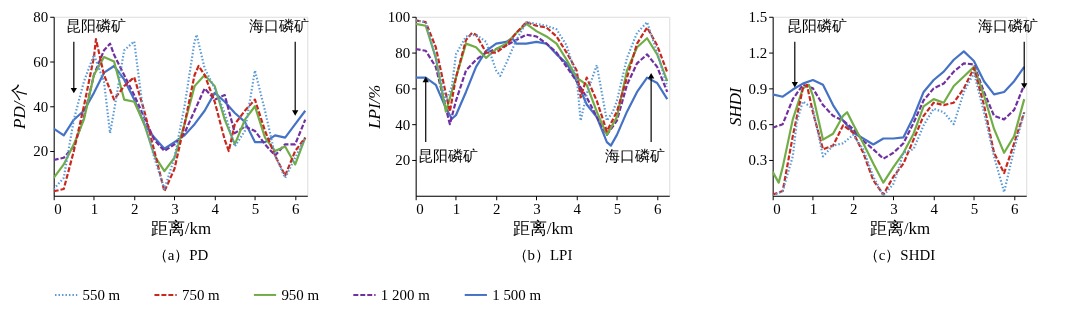  I want to click on y-tick-label: 0.9, so click(758, 88).